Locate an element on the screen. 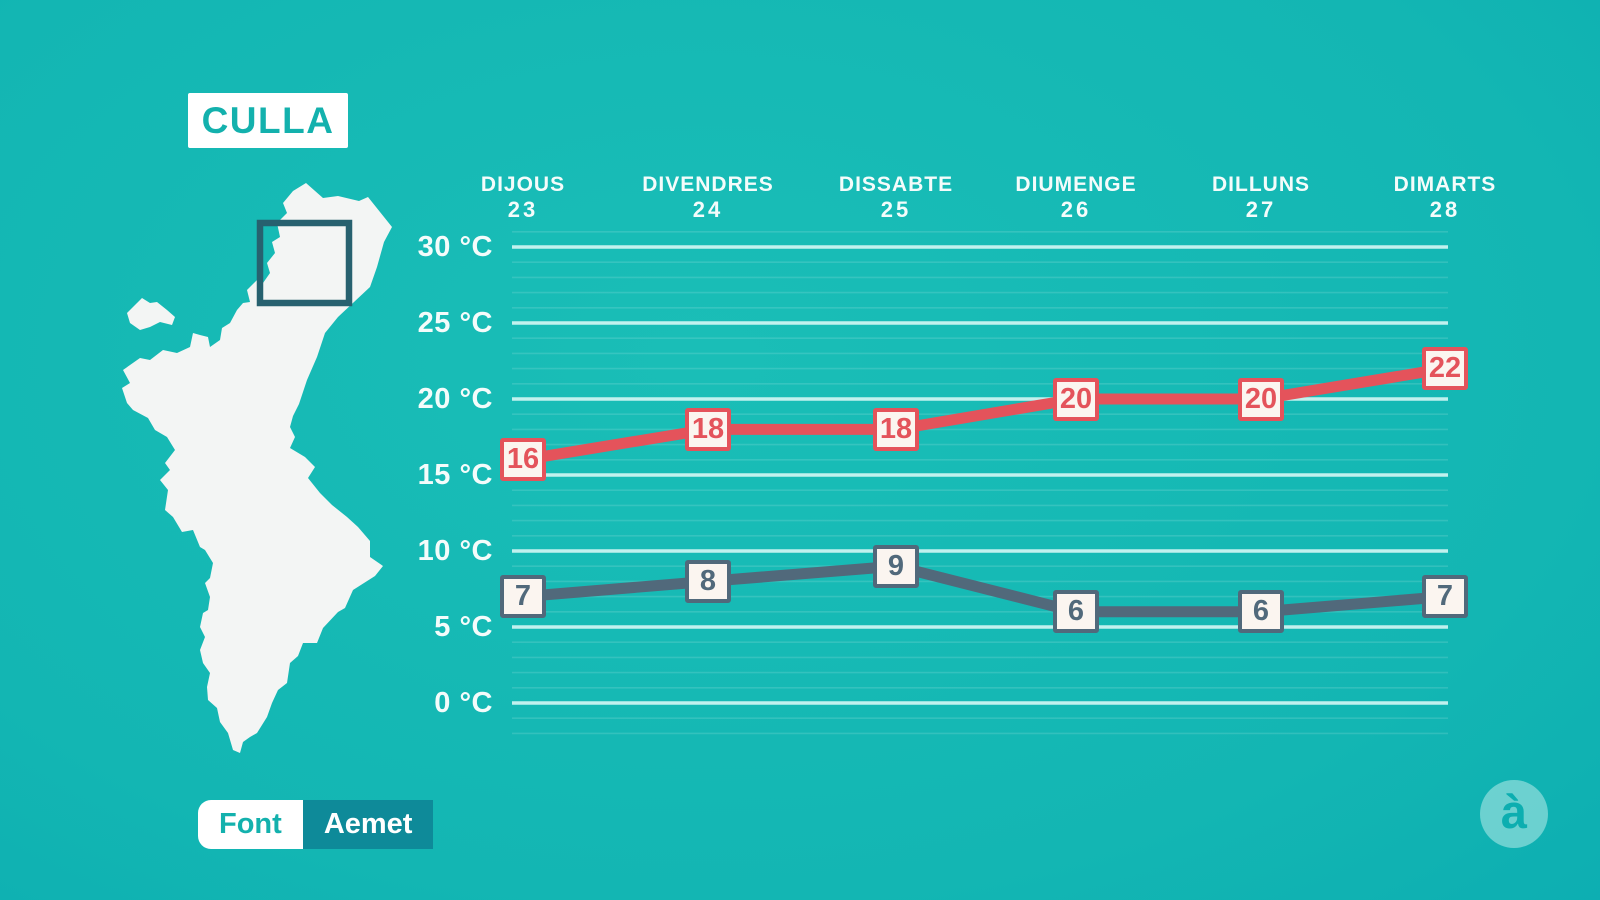  y-tick-30: 30 °C is located at coordinates (455, 247).